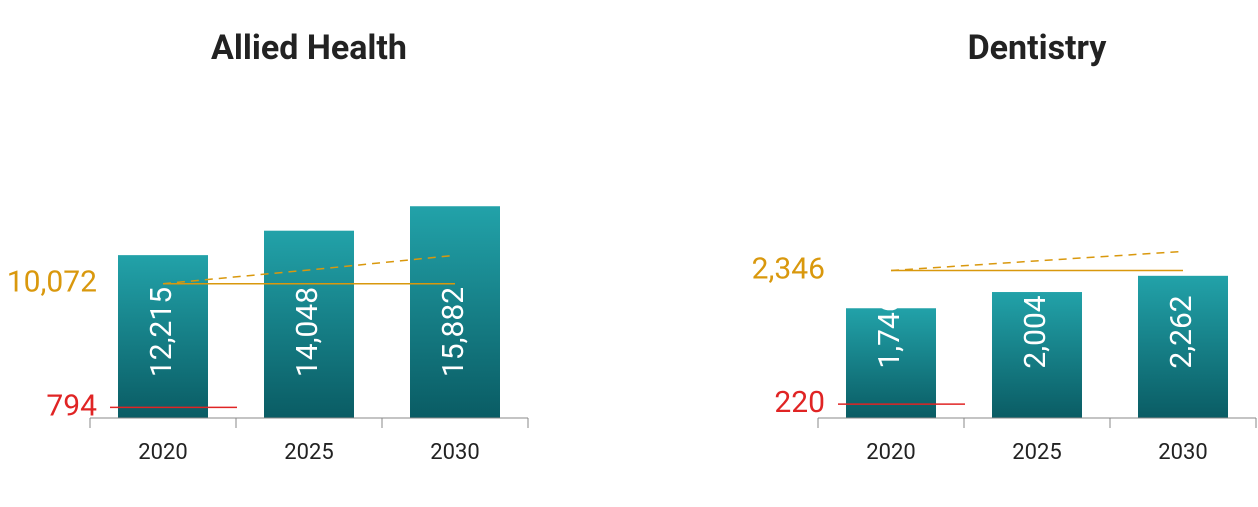 This screenshot has width=1258, height=507. What do you see at coordinates (799, 402) in the screenshot?
I see `reference-label: 220` at bounding box center [799, 402].